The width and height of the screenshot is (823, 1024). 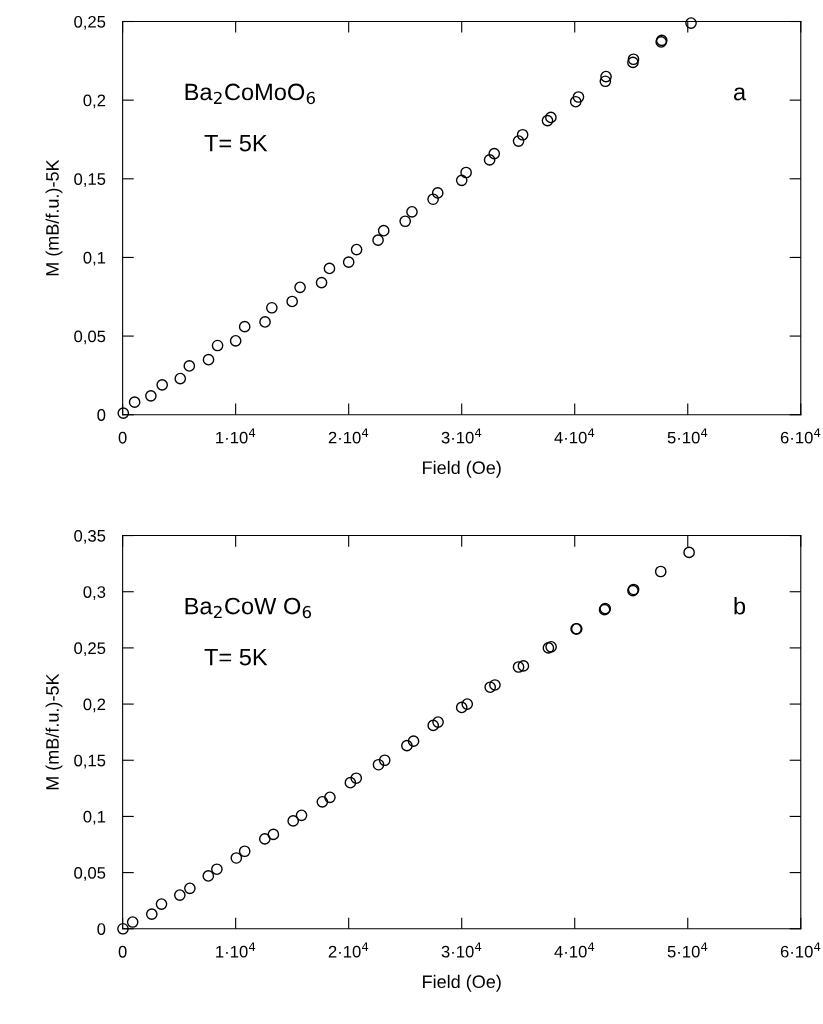 What do you see at coordinates (90, 536) in the screenshot?
I see `y-tick-label: 0,35` at bounding box center [90, 536].